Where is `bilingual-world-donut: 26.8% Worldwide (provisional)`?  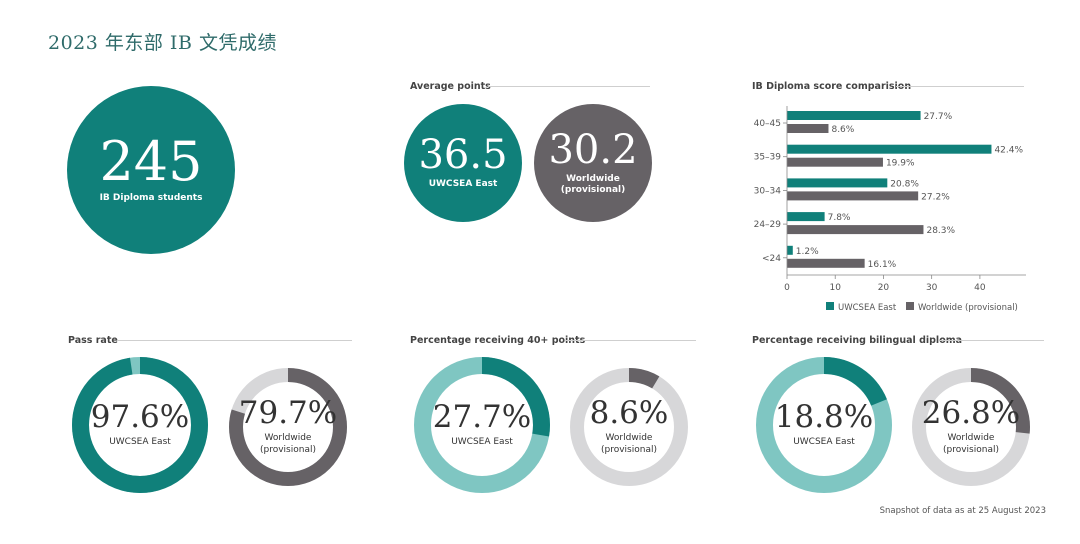 bilingual-world-donut: 26.8% Worldwide (provisional) is located at coordinates (971, 427).